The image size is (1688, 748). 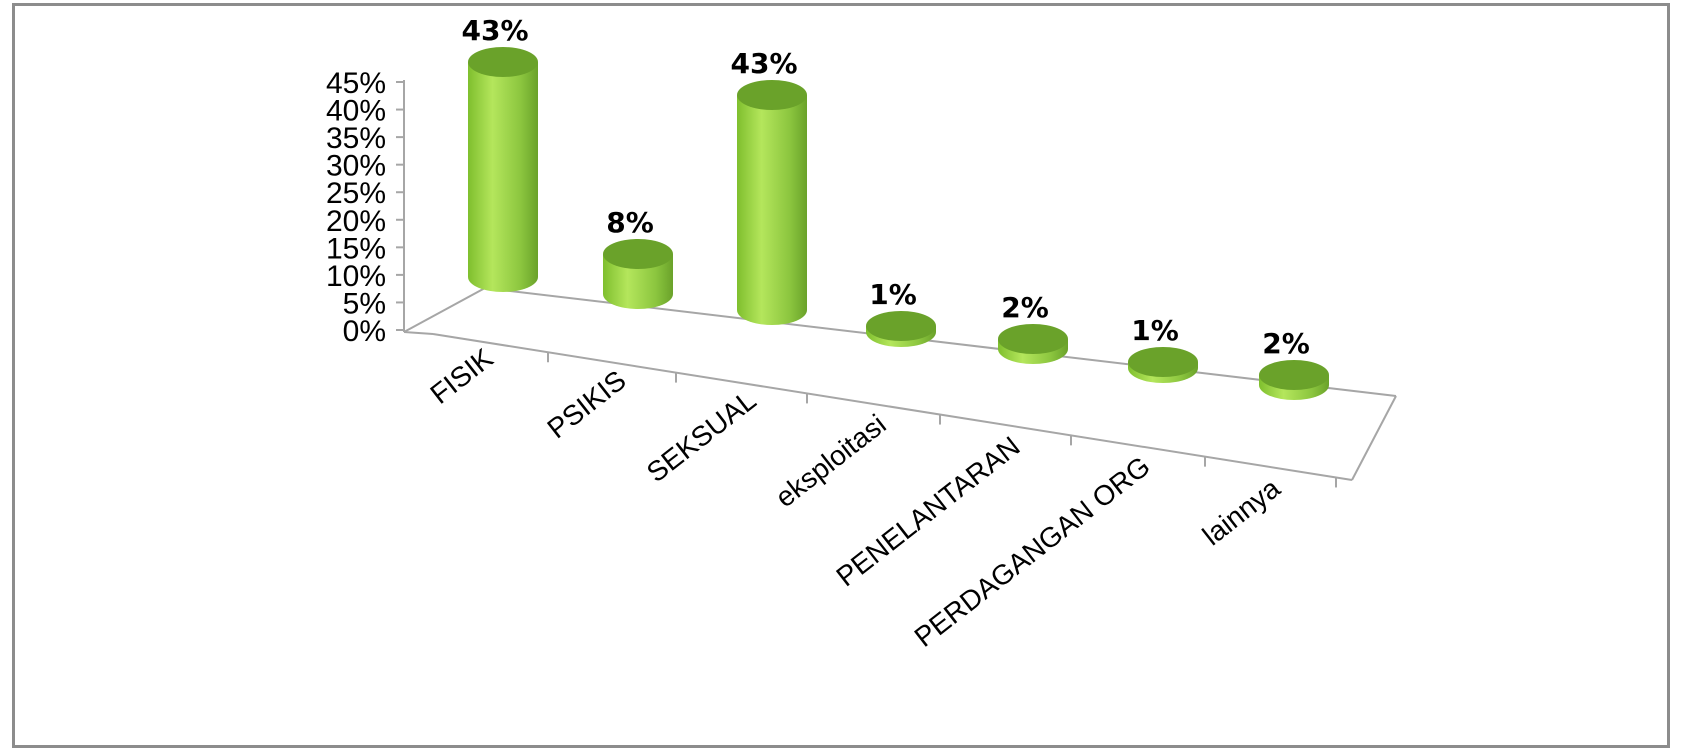 I want to click on x-axis-ticks, so click(x=942, y=420).